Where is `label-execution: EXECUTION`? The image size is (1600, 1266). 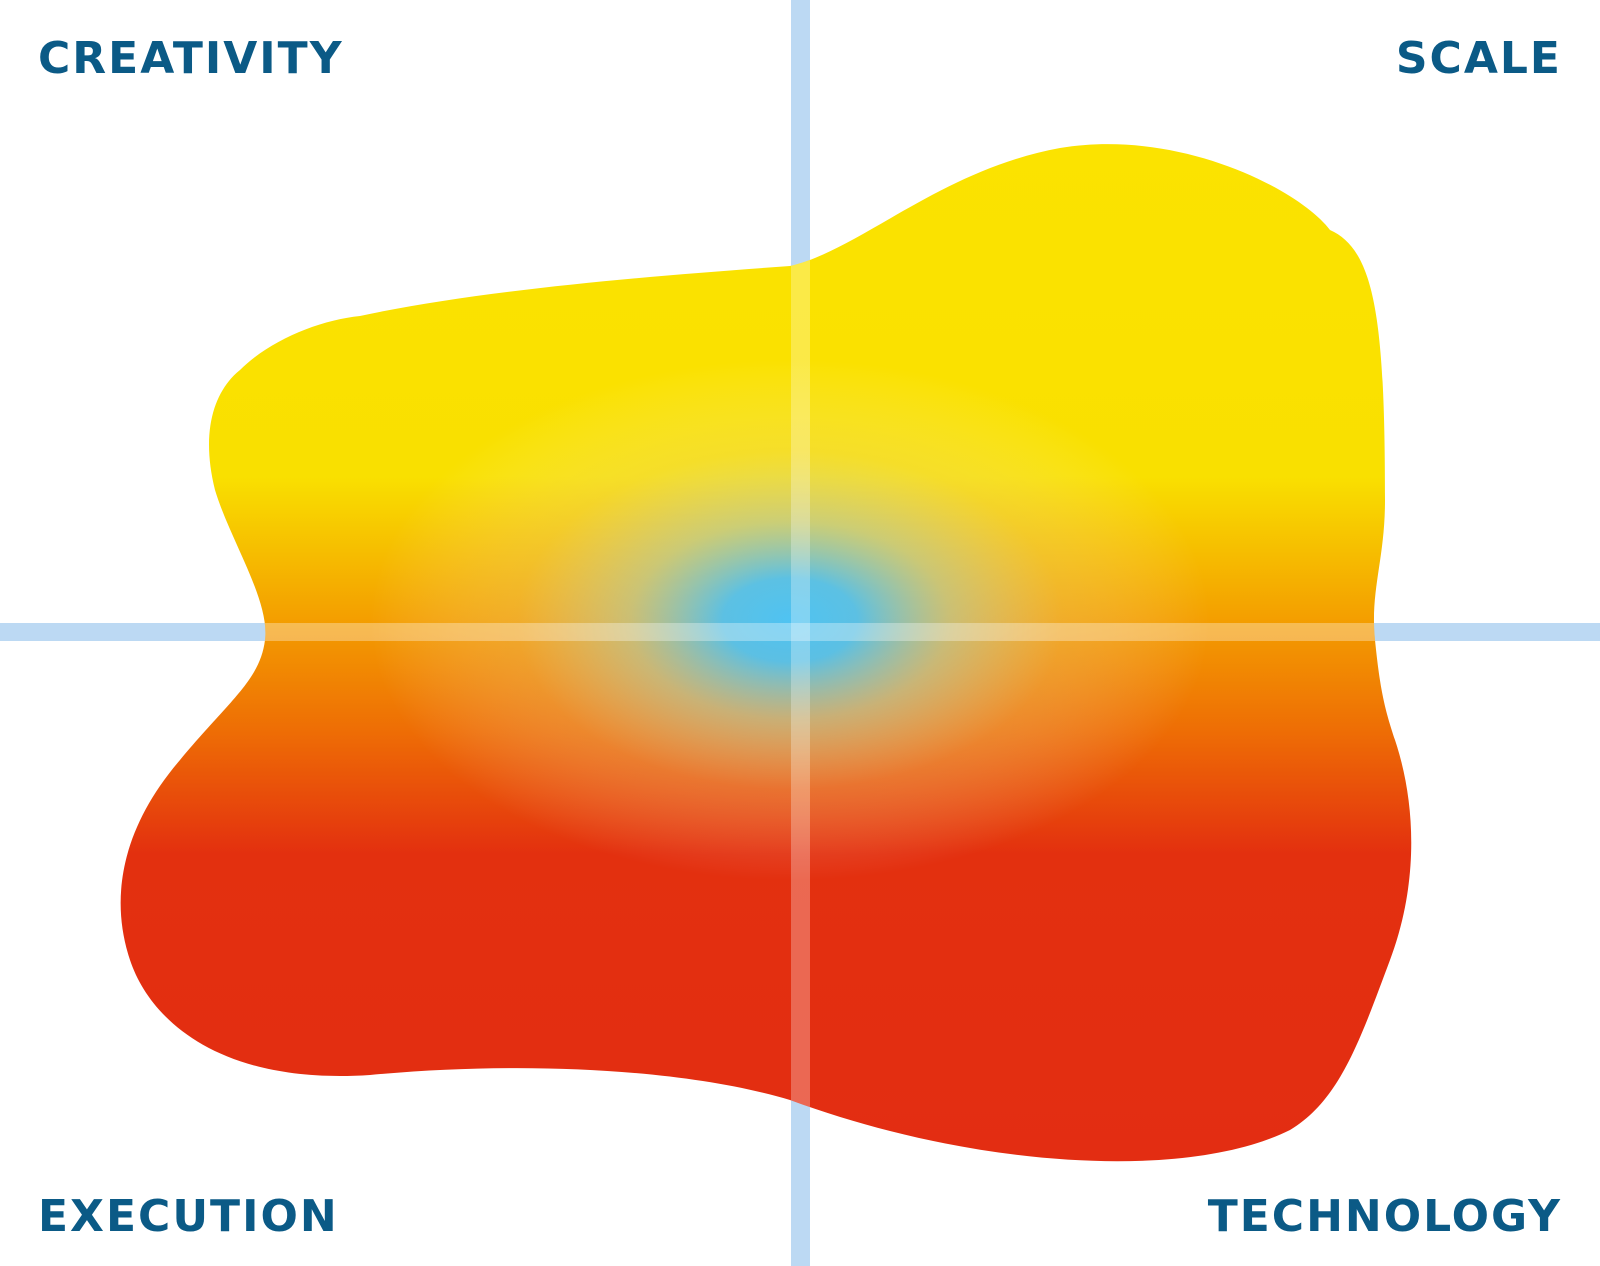
label-execution: EXECUTION is located at coordinates (188, 1216).